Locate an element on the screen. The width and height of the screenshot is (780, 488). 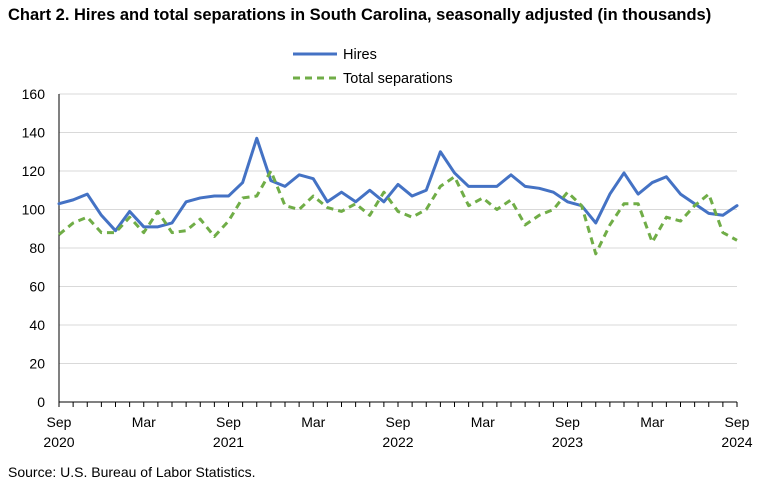
y-tick-label: 160 is located at coordinates (34, 94).